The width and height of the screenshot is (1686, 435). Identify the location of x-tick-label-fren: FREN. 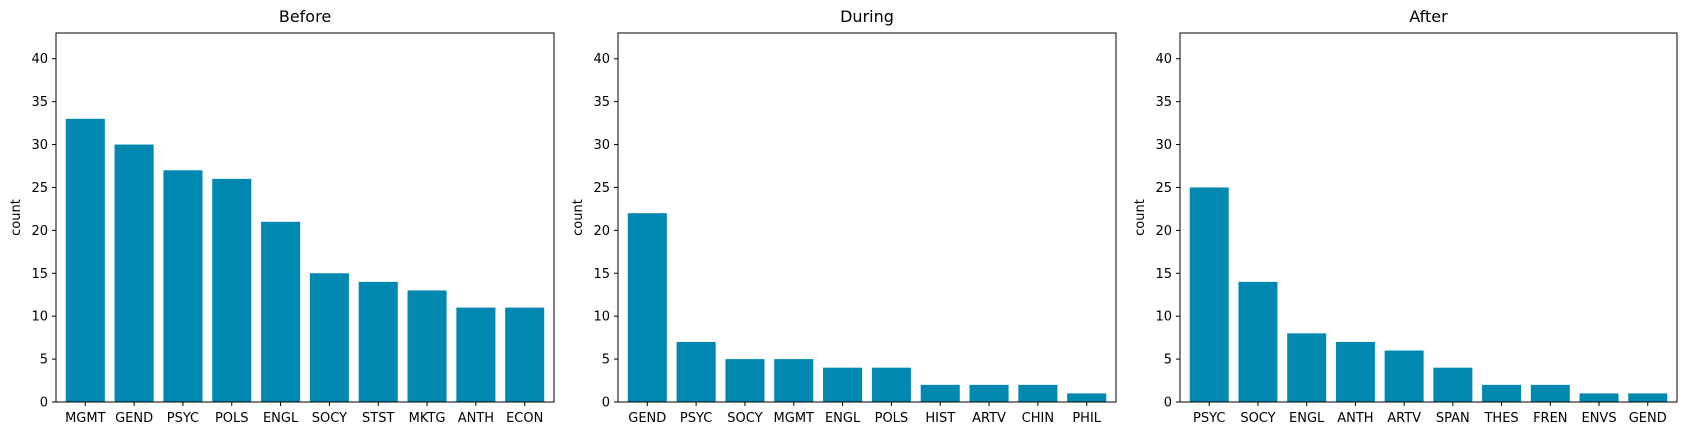
(1550, 418).